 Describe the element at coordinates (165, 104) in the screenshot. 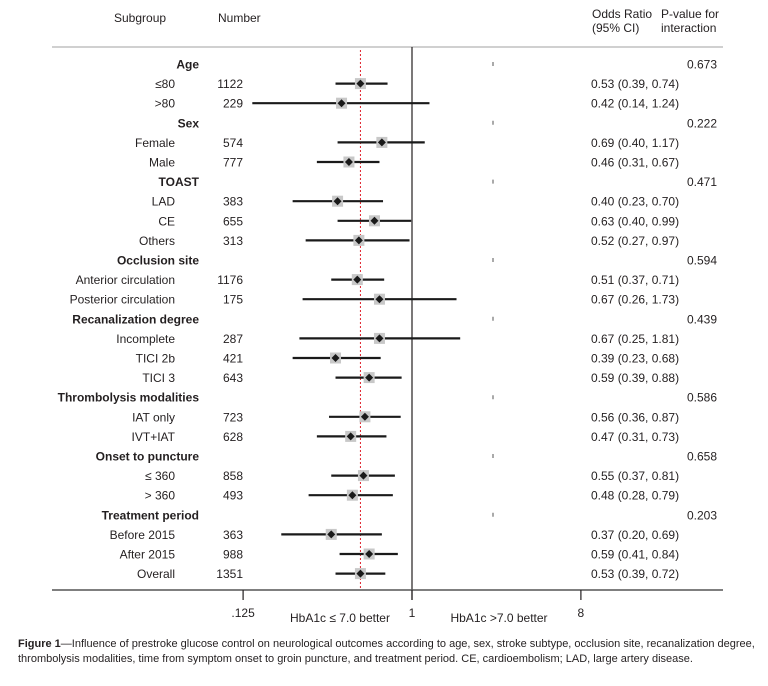

I see `subgroup-label: >80` at that location.